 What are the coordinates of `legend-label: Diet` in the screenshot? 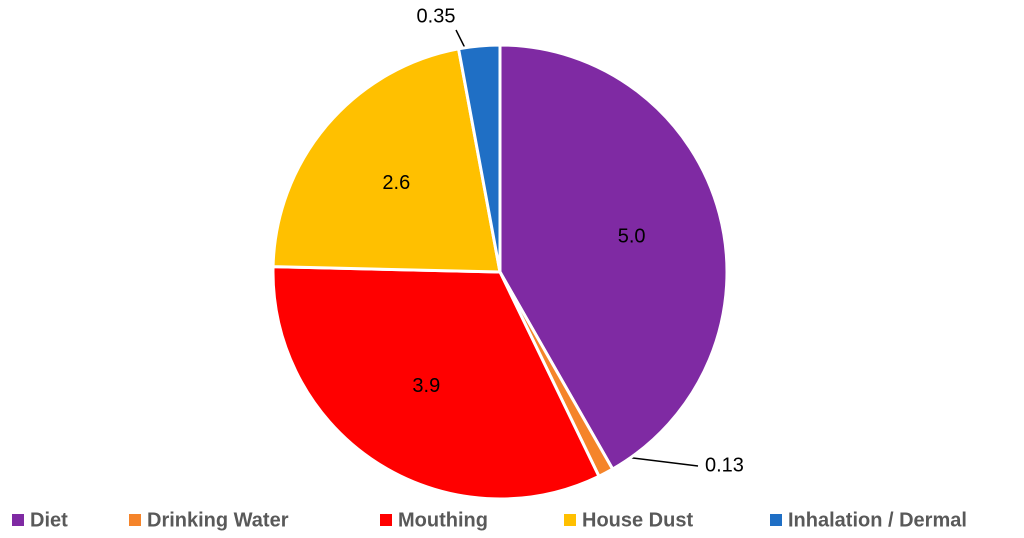 It's located at (49, 520).